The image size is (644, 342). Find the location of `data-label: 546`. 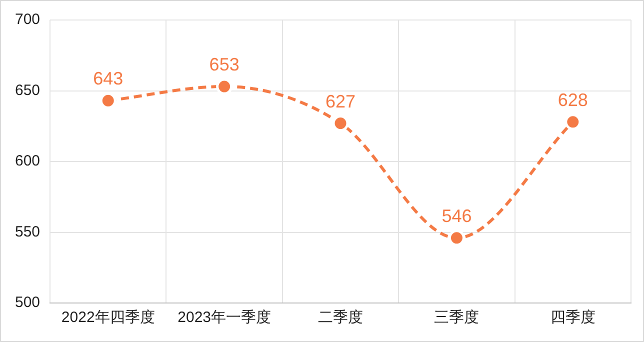

data-label: 546 is located at coordinates (457, 216).